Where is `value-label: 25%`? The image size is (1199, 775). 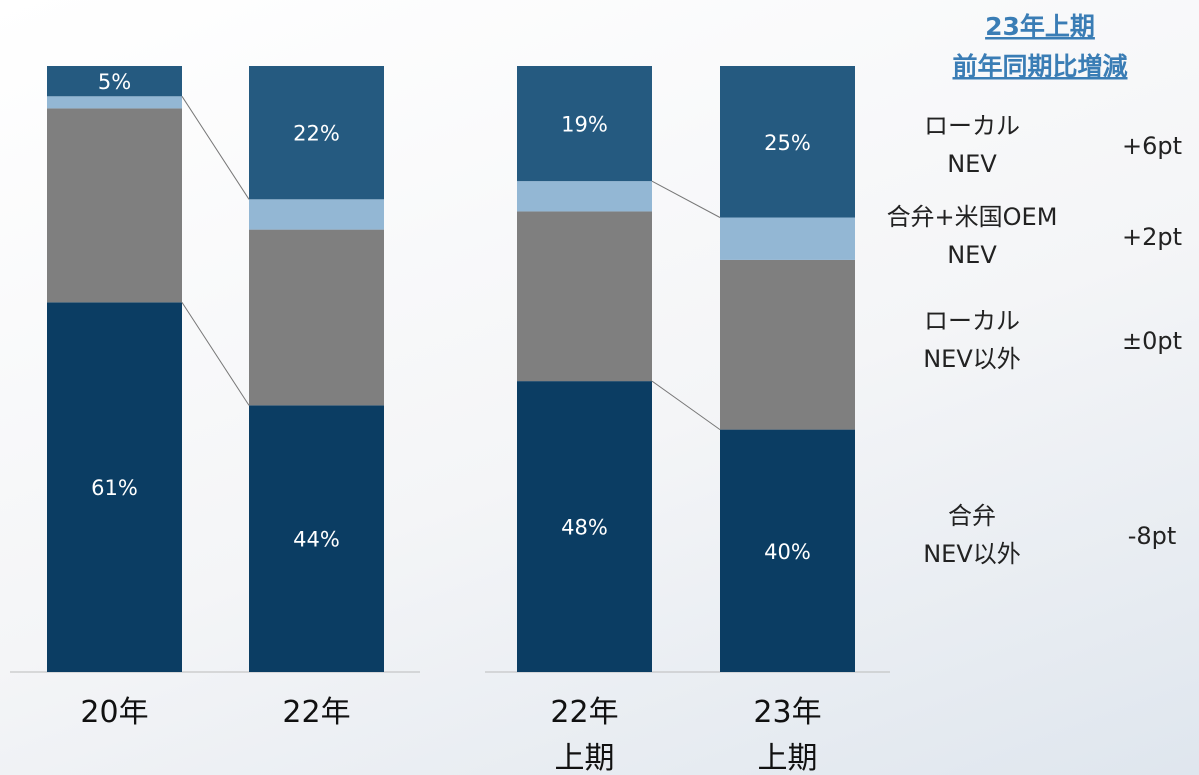 value-label: 25% is located at coordinates (787, 143).